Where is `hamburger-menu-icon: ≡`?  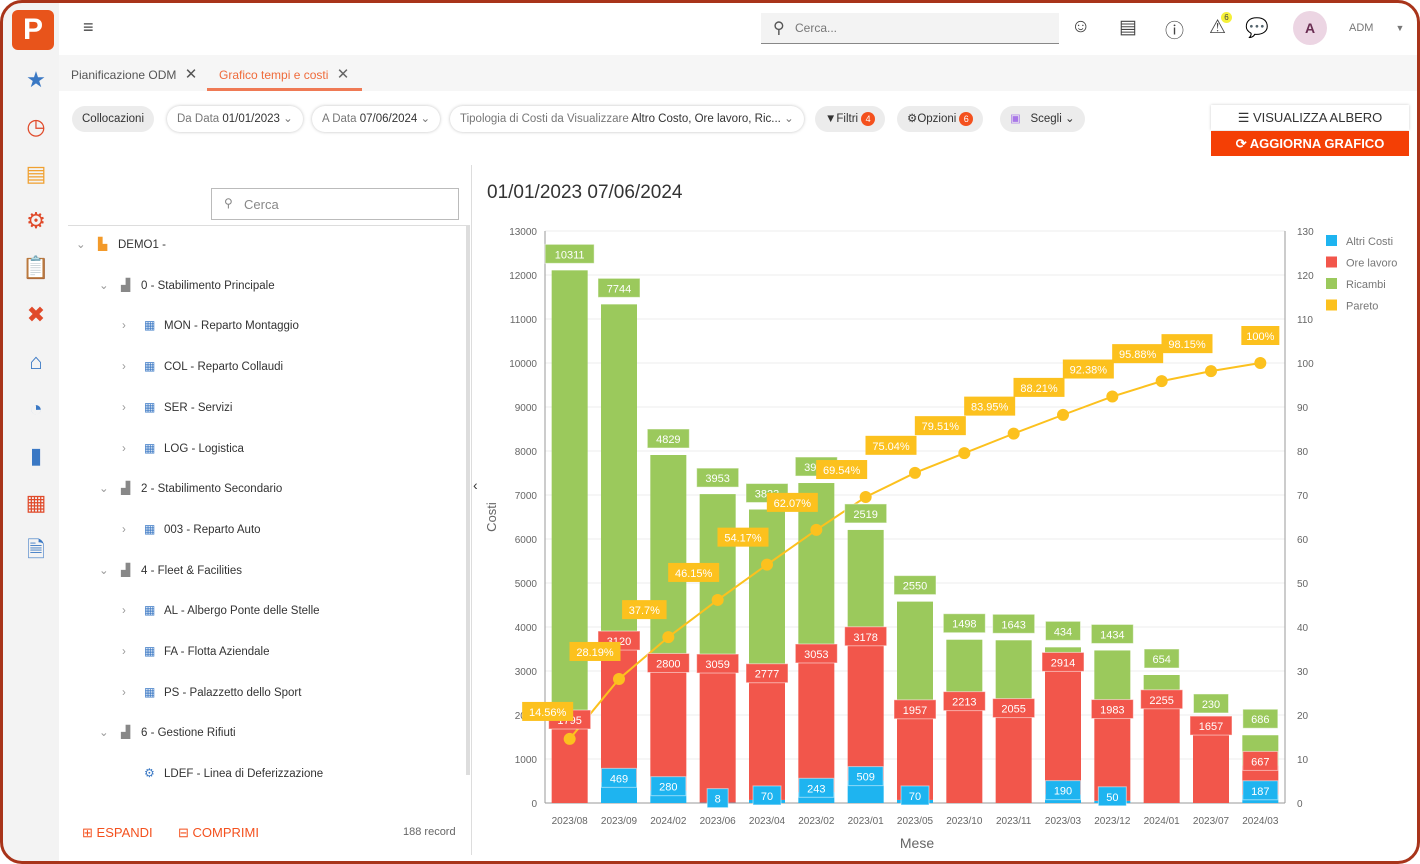 hamburger-menu-icon: ≡ is located at coordinates (88, 27).